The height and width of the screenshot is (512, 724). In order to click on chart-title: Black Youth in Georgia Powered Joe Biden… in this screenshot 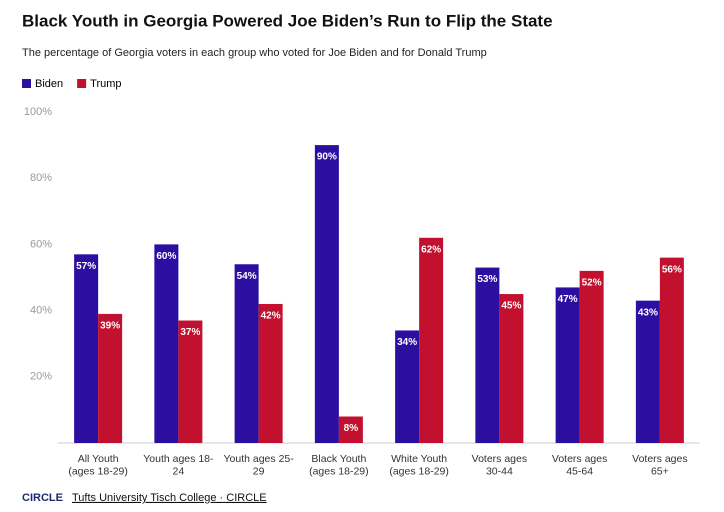, I will do `click(287, 20)`.